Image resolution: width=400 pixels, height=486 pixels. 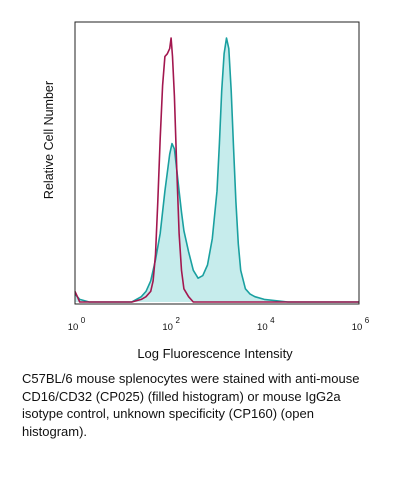 What do you see at coordinates (83, 320) in the screenshot?
I see `x-tick-exponent: 0` at bounding box center [83, 320].